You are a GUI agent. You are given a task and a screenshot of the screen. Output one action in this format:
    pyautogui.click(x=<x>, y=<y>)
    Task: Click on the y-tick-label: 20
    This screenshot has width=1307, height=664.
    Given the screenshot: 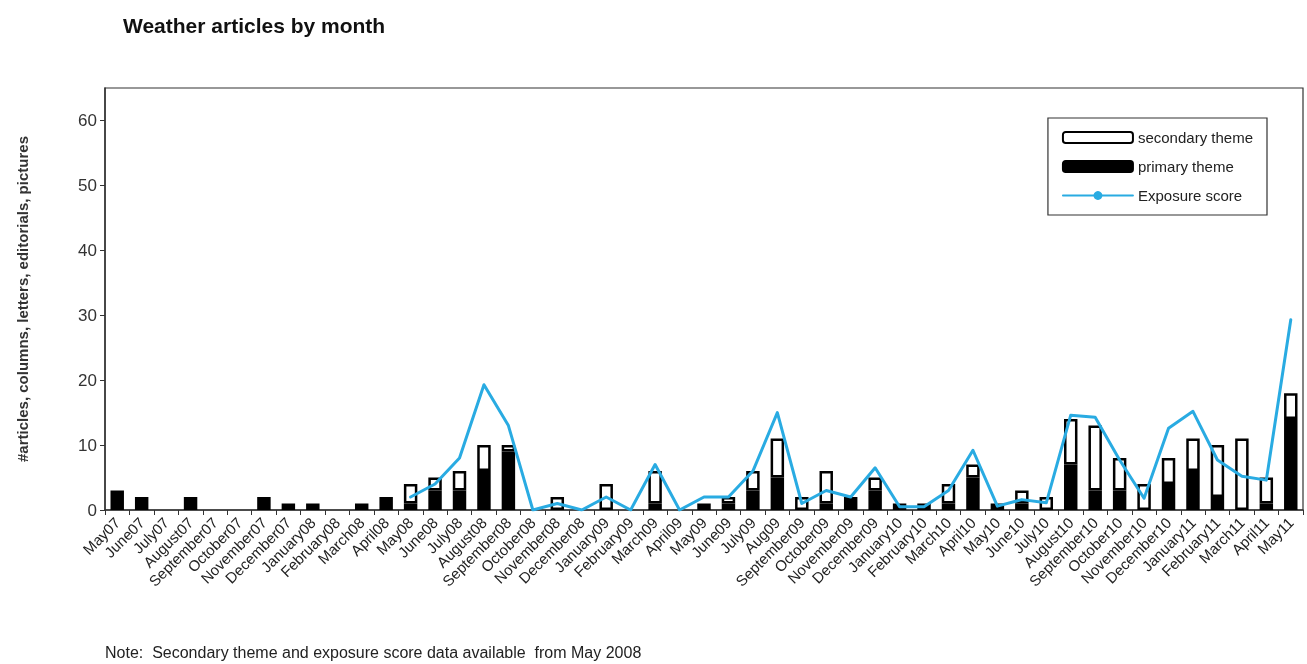 What is the action you would take?
    pyautogui.click(x=87, y=380)
    